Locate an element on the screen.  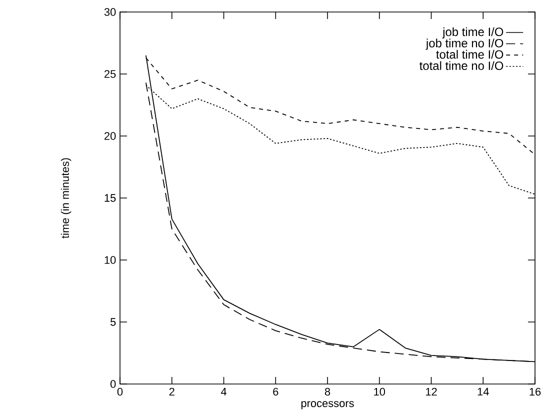
x-tick-label: 4 is located at coordinates (223, 392).